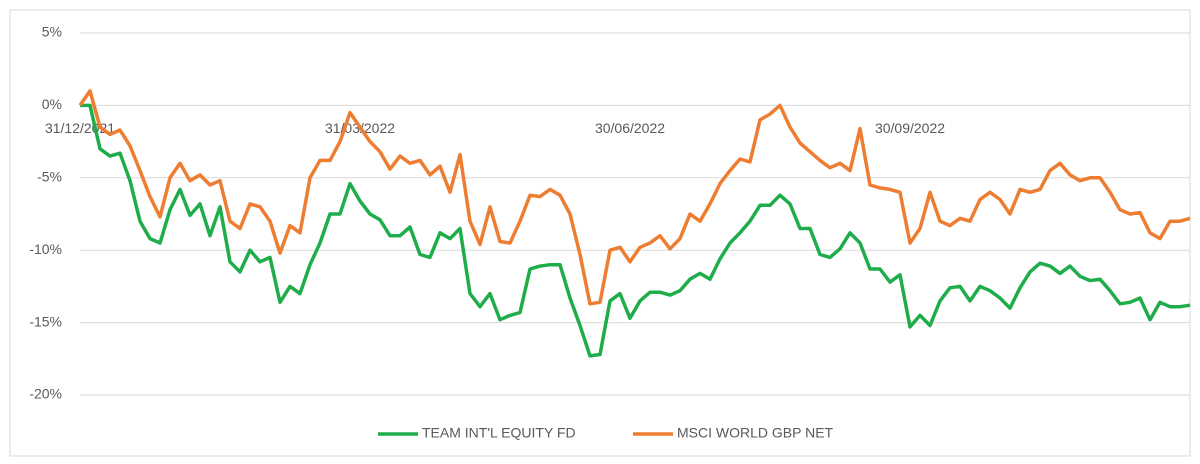 This screenshot has height=464, width=1200. What do you see at coordinates (80, 128) in the screenshot?
I see `x-tick-label: 31/12/2021` at bounding box center [80, 128].